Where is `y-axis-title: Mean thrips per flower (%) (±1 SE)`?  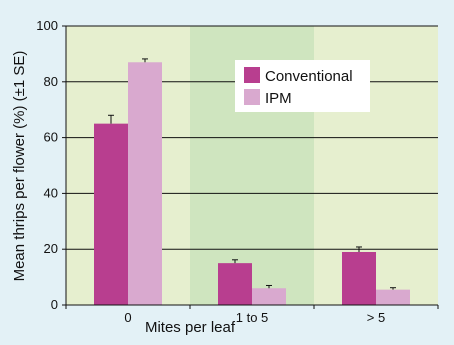 y-axis-title: Mean thrips per flower (%) (±1 SE) is located at coordinates (19, 166).